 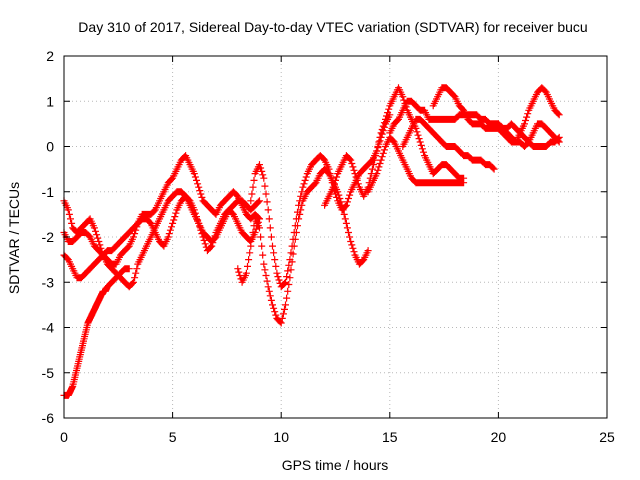 I want to click on y-tick-label: -1, so click(x=48, y=192).